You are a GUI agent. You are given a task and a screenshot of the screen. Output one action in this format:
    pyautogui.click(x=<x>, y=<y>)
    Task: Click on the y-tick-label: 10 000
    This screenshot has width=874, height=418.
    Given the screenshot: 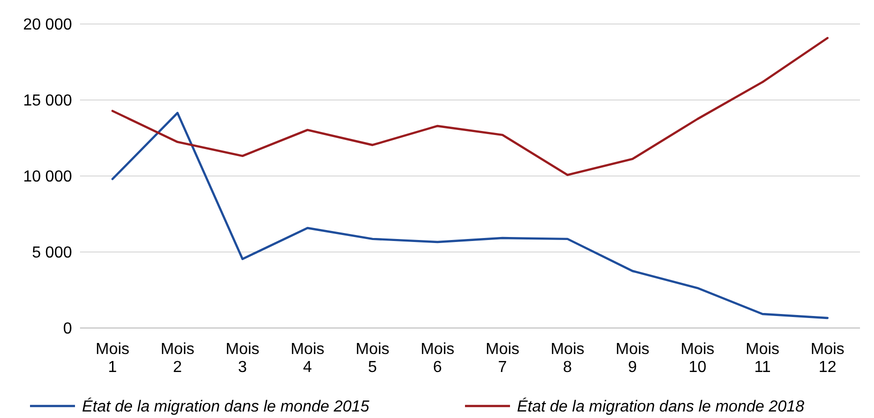 What is the action you would take?
    pyautogui.click(x=47, y=177)
    